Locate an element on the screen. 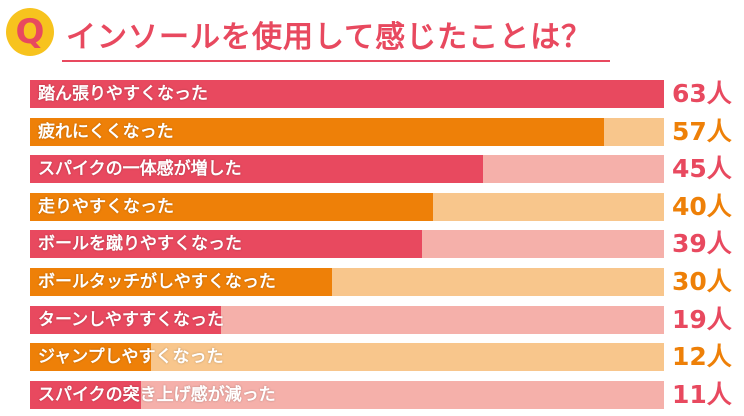 This screenshot has height=416, width=744. bar-row: スパイクの一体感が増した 45人 is located at coordinates (372, 168).